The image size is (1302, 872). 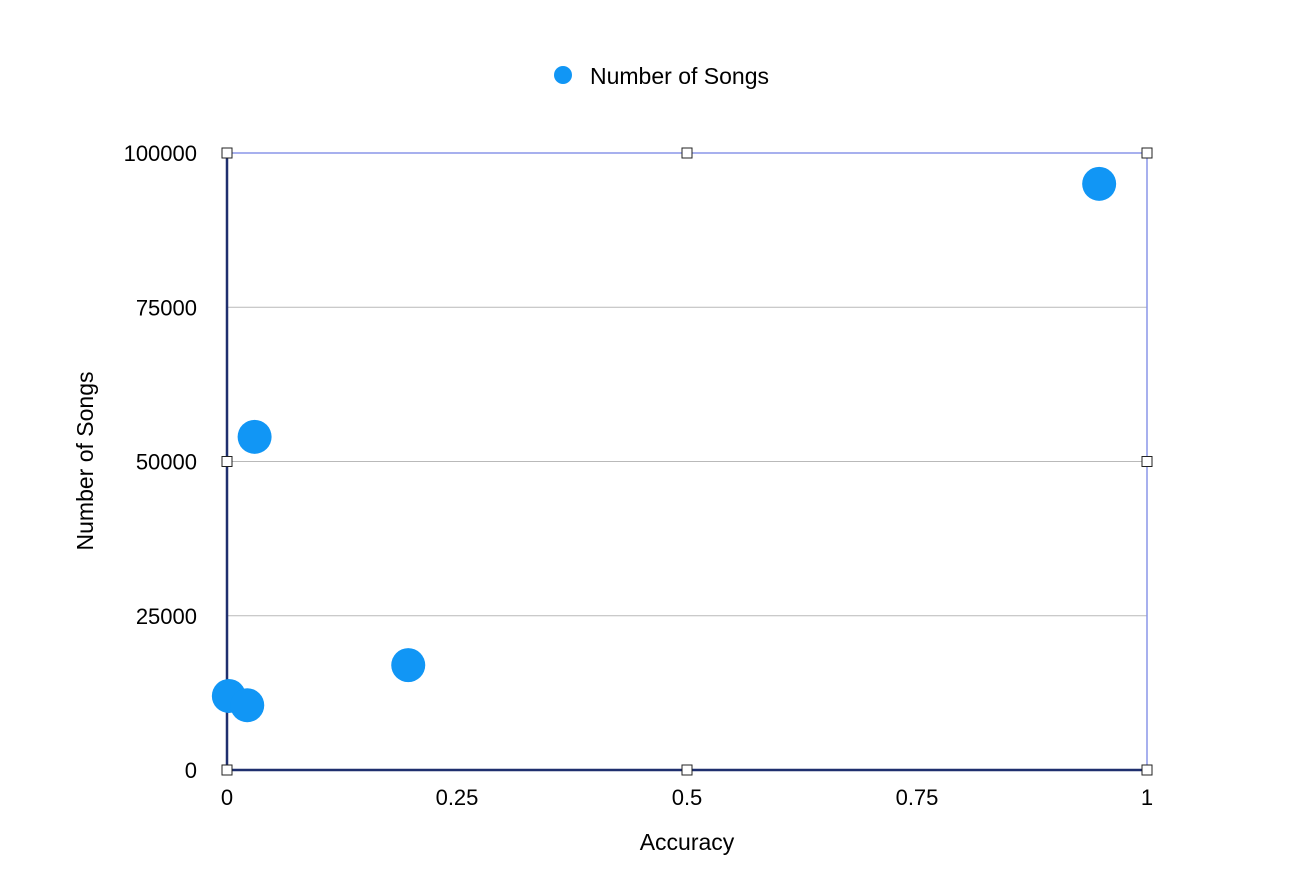 What do you see at coordinates (679, 76) in the screenshot?
I see `legend-label: Number of Songs` at bounding box center [679, 76].